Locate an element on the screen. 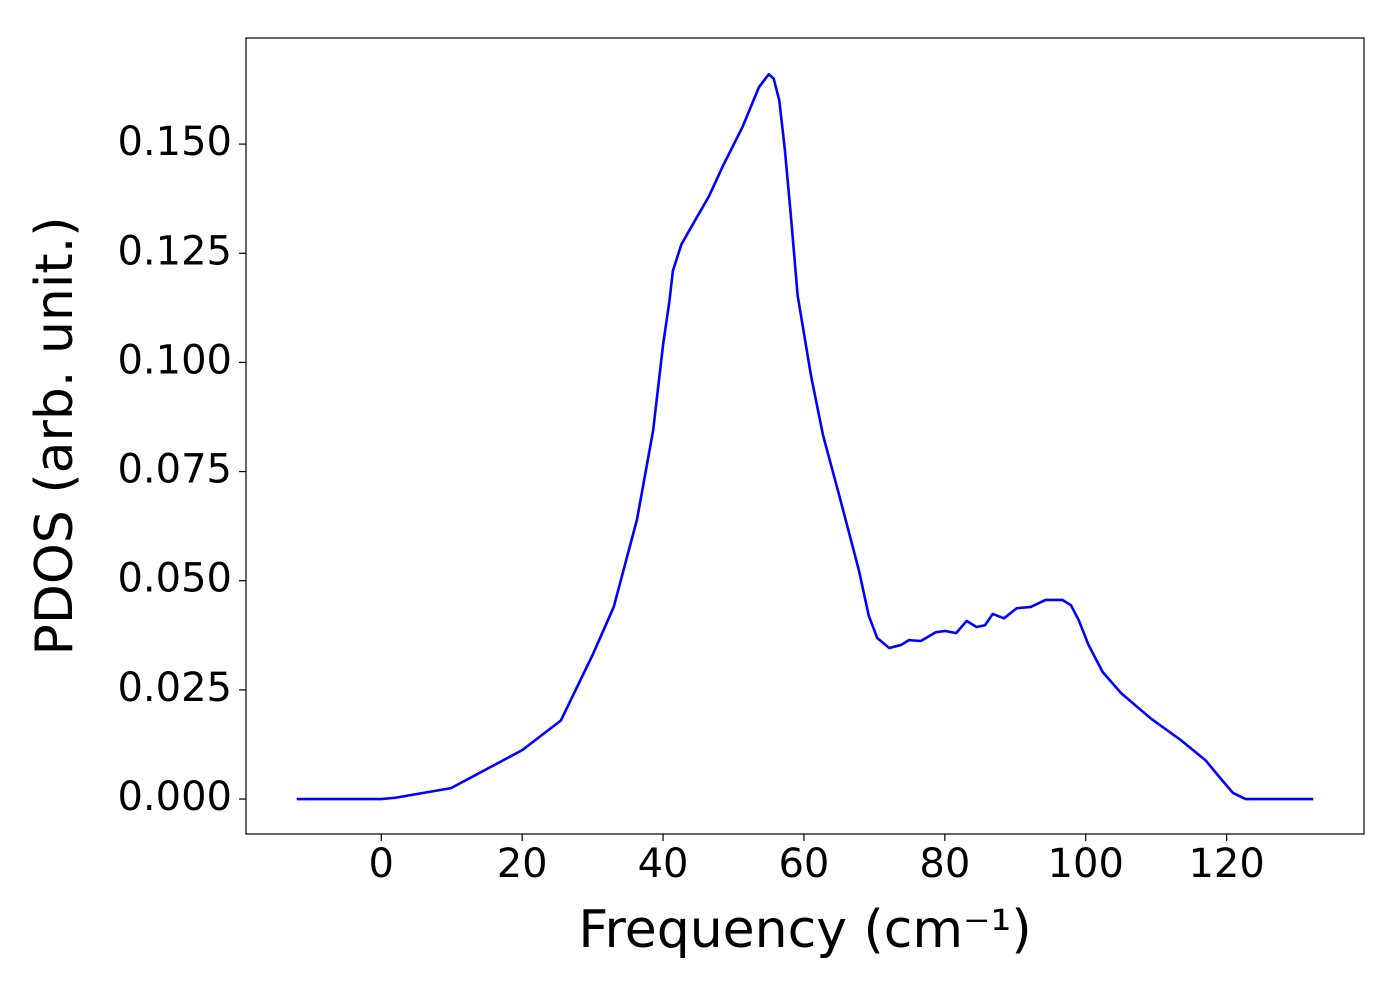  x-axis-label: Frequency (cm⁻¹) is located at coordinates (804, 930).